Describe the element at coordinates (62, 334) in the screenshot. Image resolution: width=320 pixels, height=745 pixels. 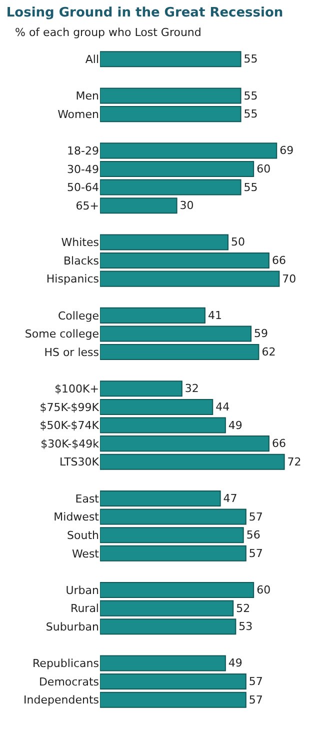
I see `y-tick-label: Some college` at that location.